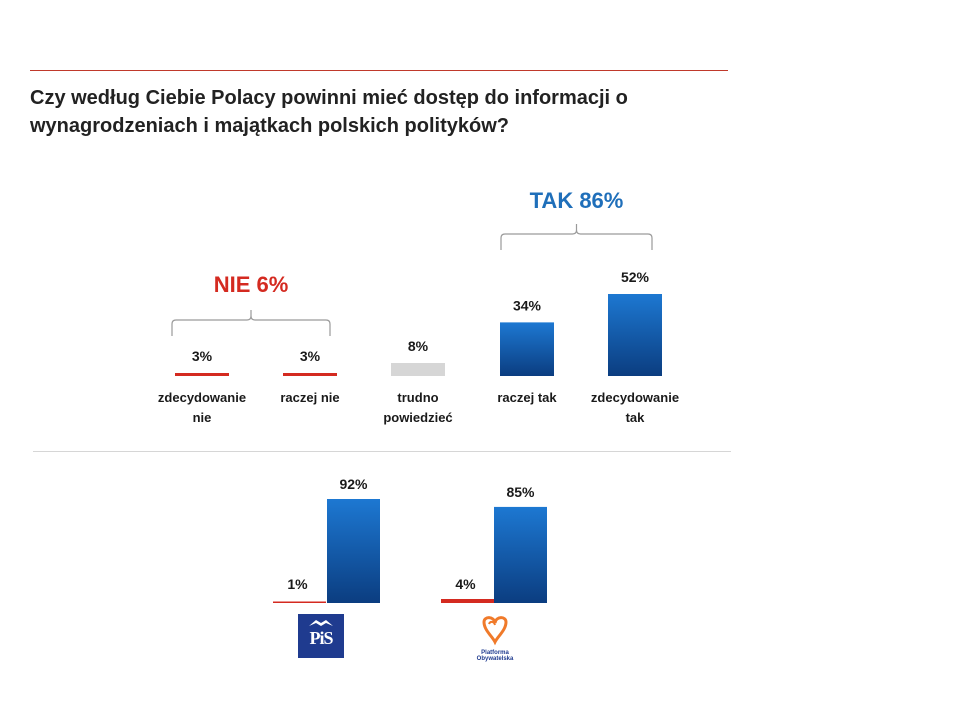 Image resolution: width=960 pixels, height=720 pixels. What do you see at coordinates (495, 631) in the screenshot?
I see `heart-icon` at bounding box center [495, 631].